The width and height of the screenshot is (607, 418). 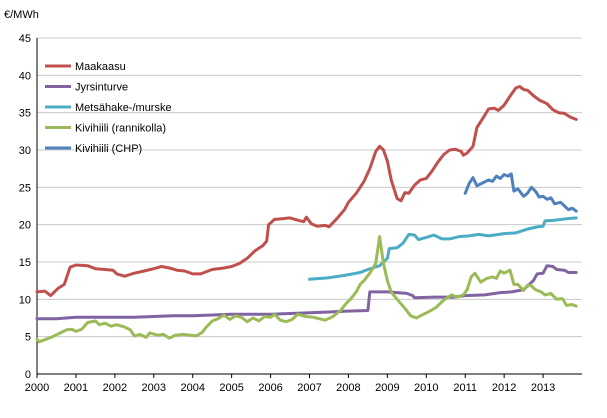 I want to click on y-tick-label: 30, so click(x=25, y=151).